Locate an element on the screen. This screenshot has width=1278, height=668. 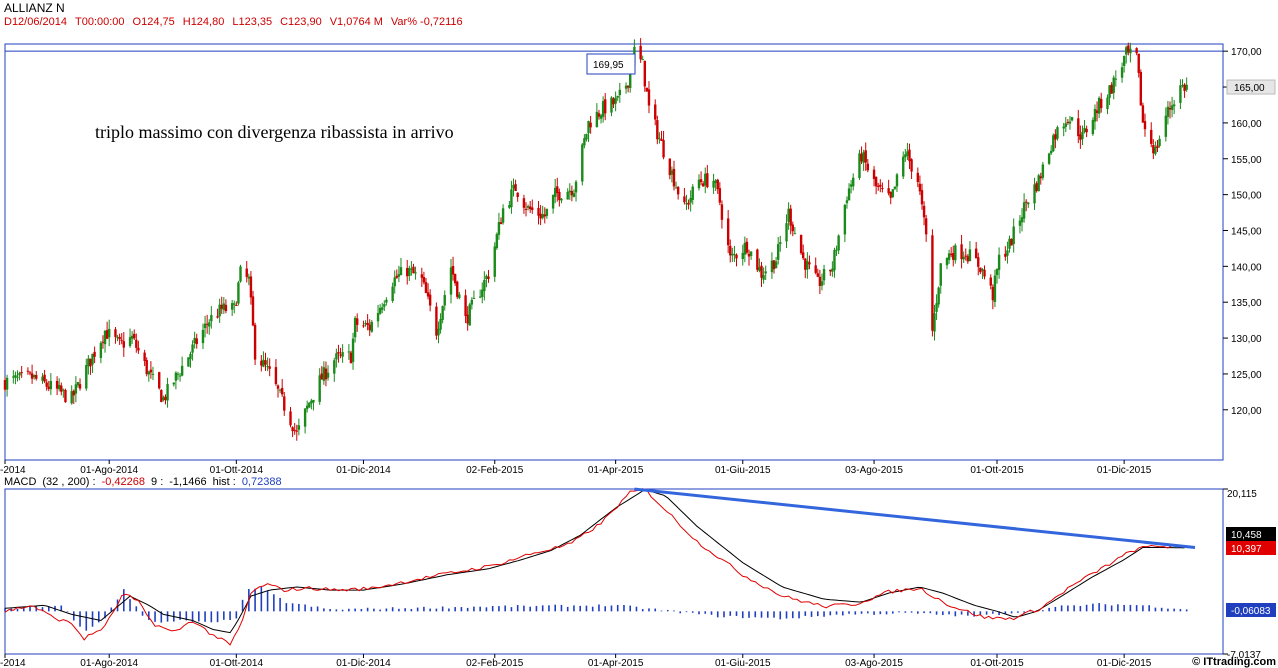
var-value: Var% -0,72116 is located at coordinates (426, 22).